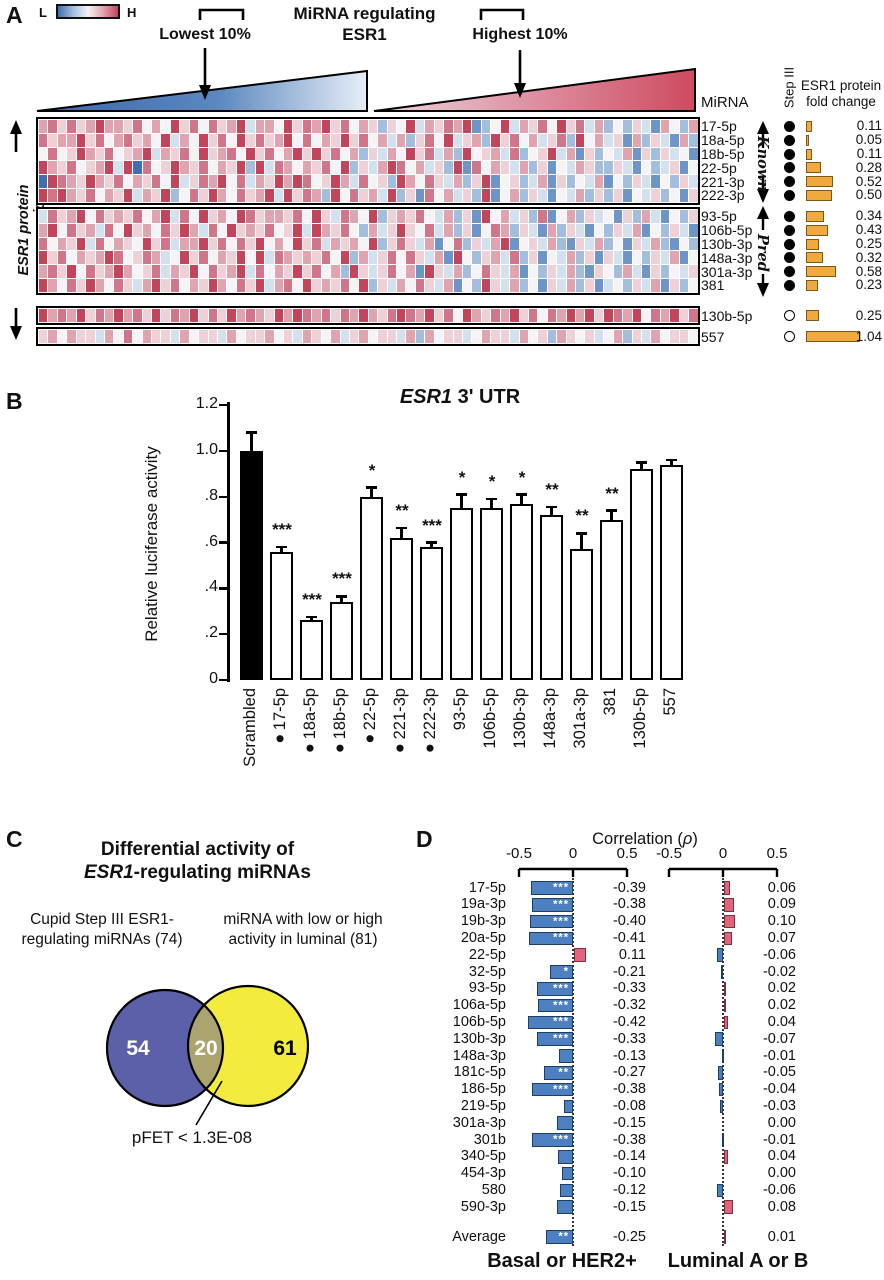  I want to click on panel-d-significance: ***, so click(561, 988).